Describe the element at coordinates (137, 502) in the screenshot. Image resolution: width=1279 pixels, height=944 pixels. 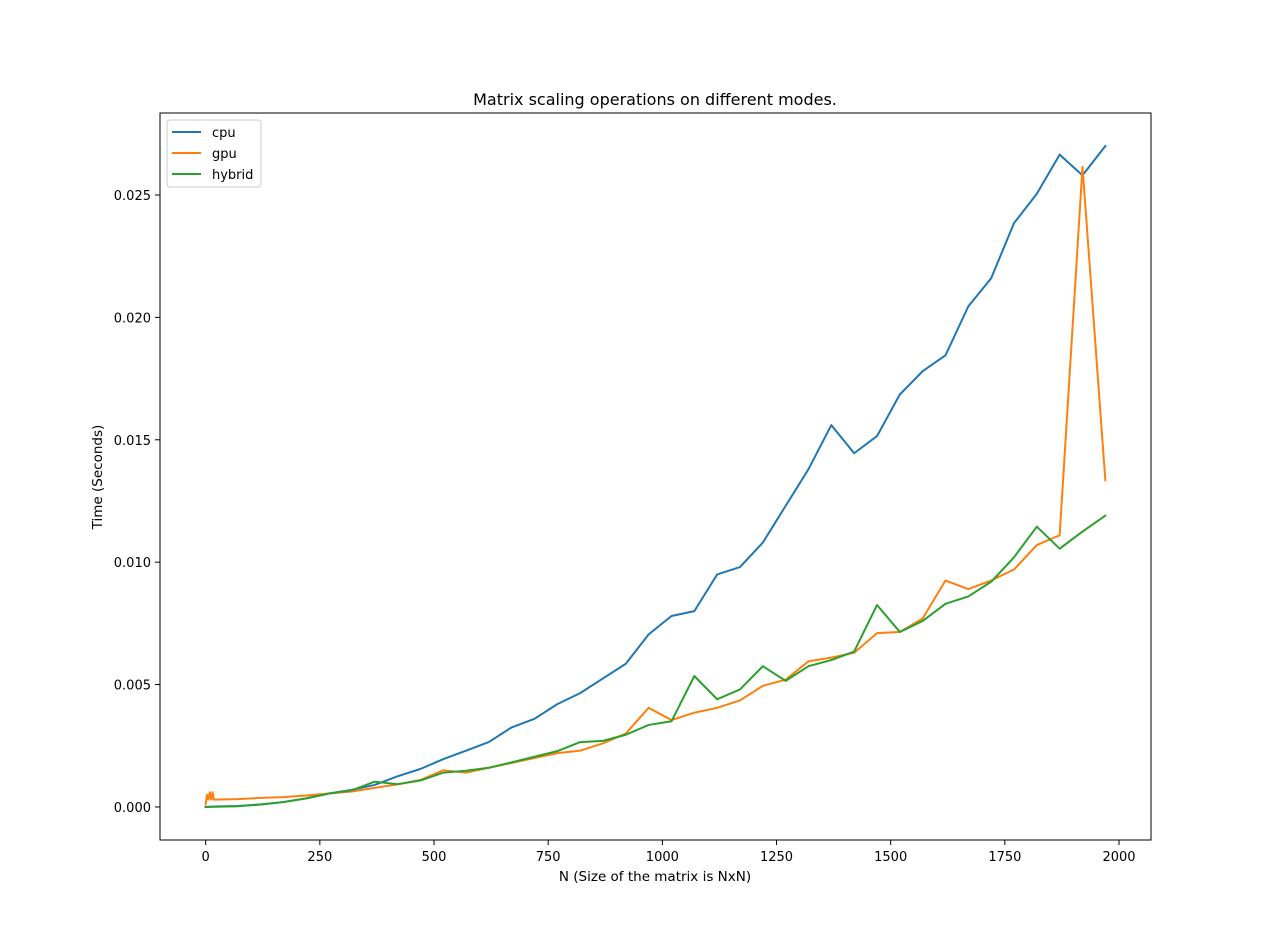
I see `y-axis: 0.000 0.005 0.010 0.015 0.020 0.025` at that location.